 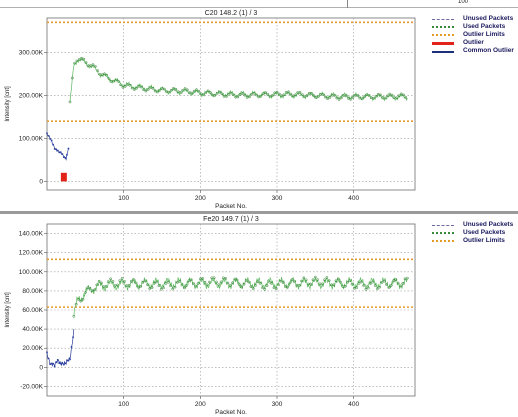 What do you see at coordinates (238, 79) in the screenshot?
I see `series-line-used` at bounding box center [238, 79].